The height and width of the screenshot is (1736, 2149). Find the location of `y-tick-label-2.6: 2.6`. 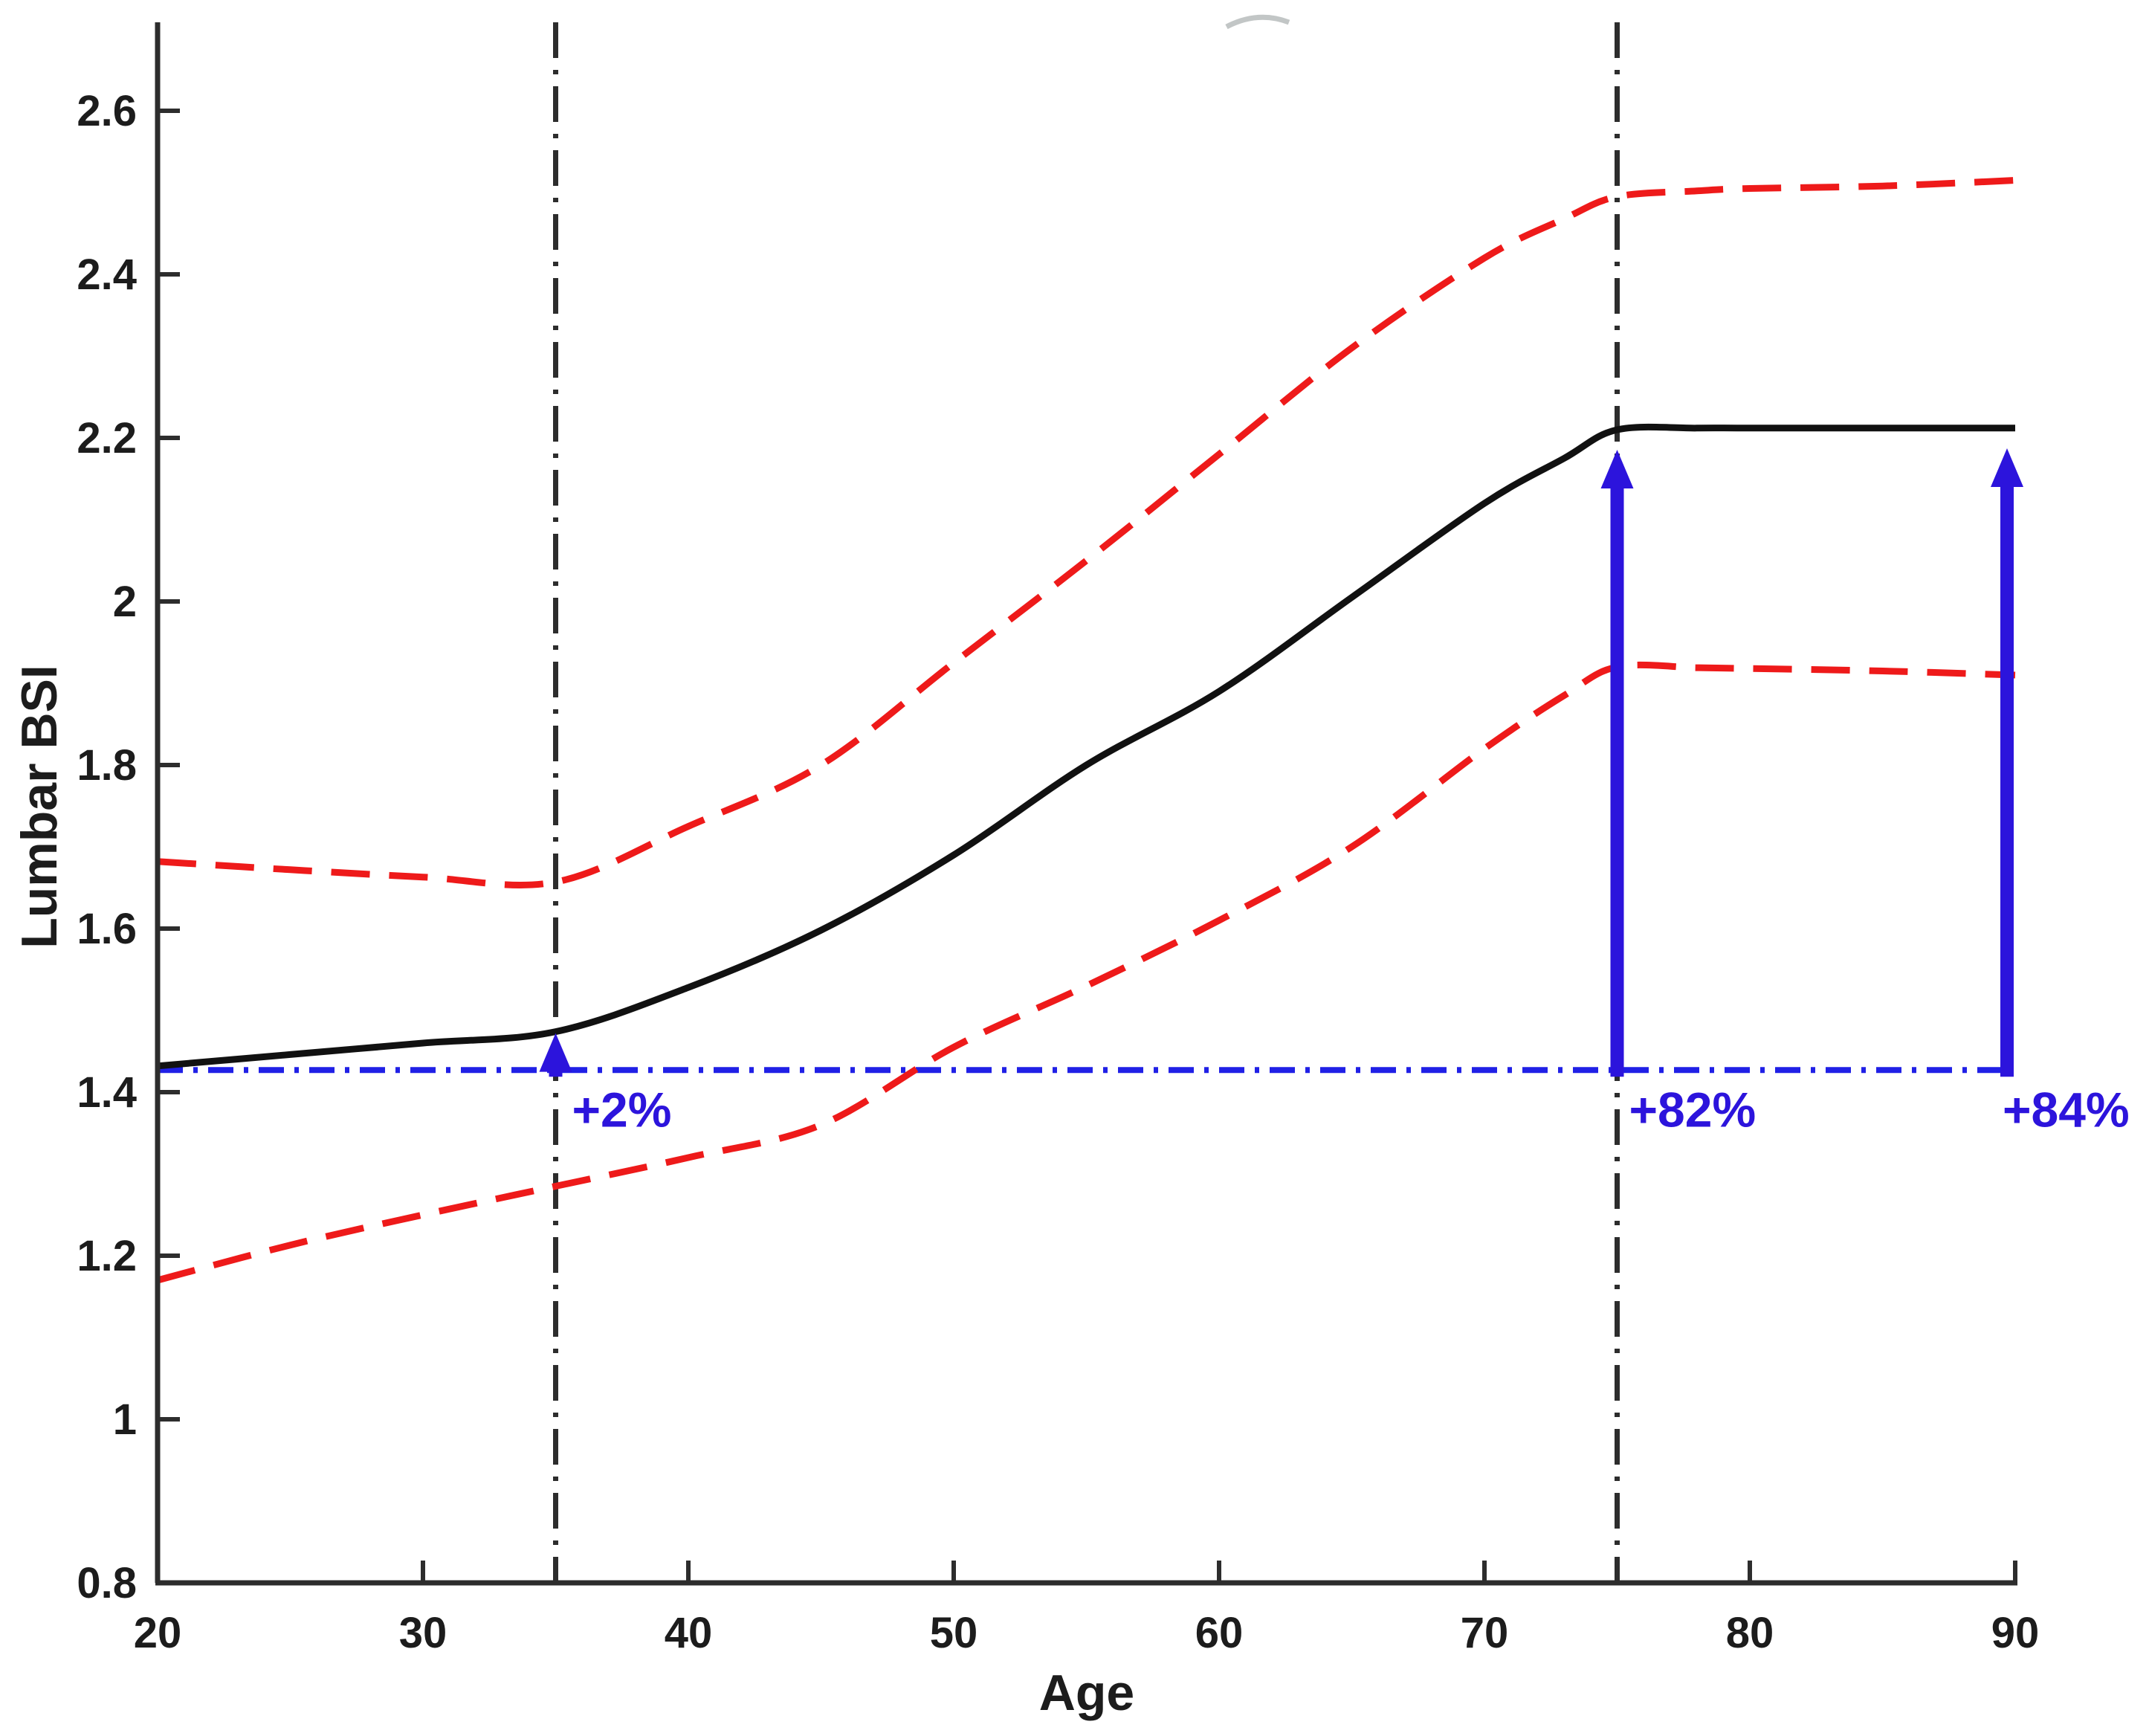

y-tick-label-2.6: 2.6 is located at coordinates (107, 111).